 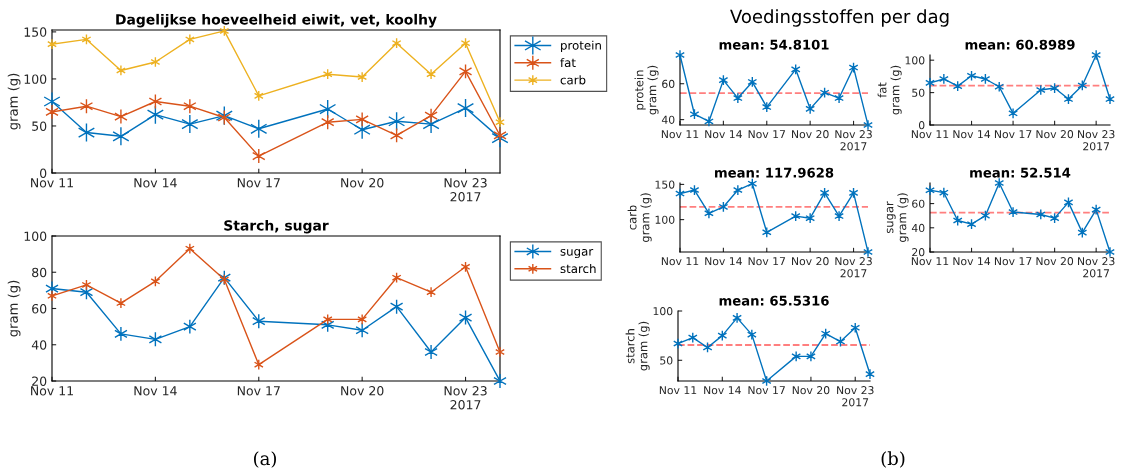 What do you see at coordinates (276, 226) in the screenshot?
I see `chart-title: Starch, sugar` at bounding box center [276, 226].